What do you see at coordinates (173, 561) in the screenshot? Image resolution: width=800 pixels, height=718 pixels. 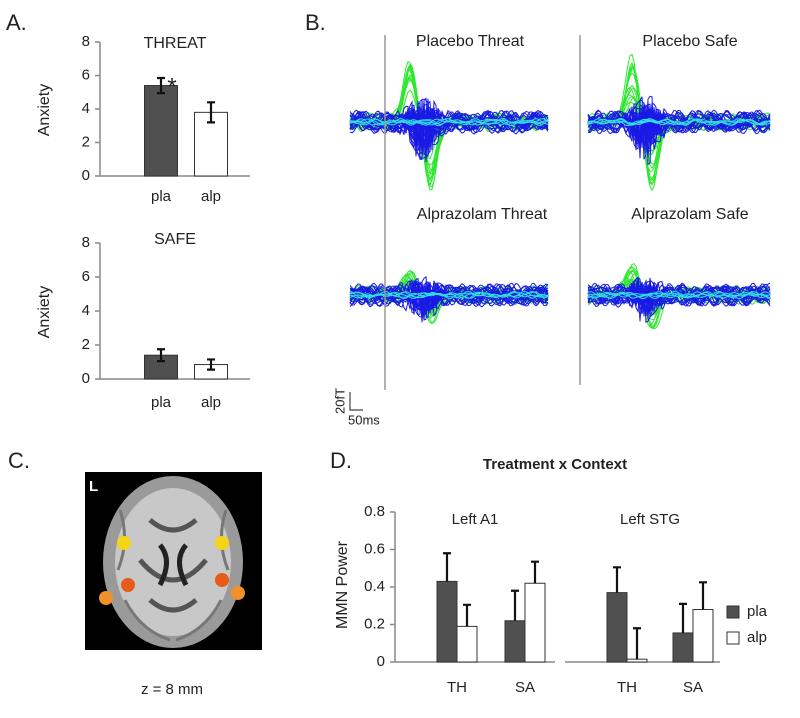 I see `brain-image` at bounding box center [173, 561].